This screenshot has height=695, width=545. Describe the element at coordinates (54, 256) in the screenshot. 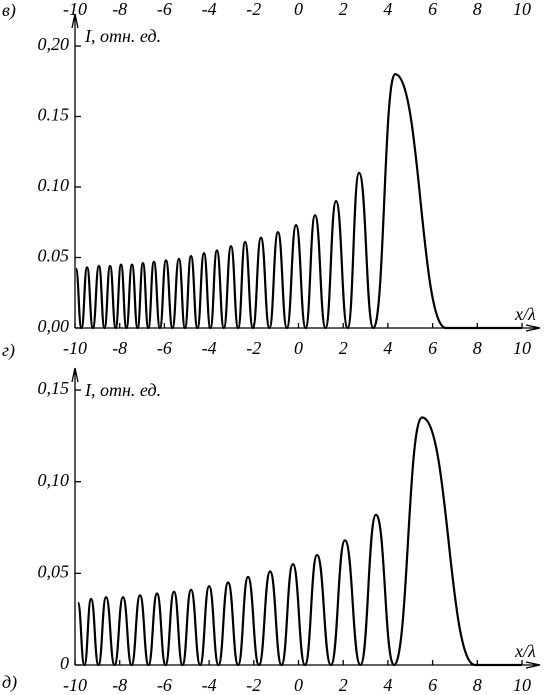

I see `y-tick-label: 0.05` at that location.